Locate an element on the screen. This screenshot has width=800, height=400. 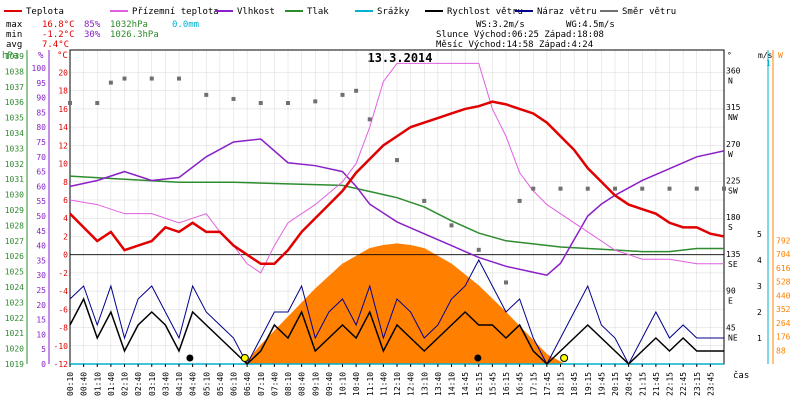
pct-tick: 55 is located at coordinates (41, 201).